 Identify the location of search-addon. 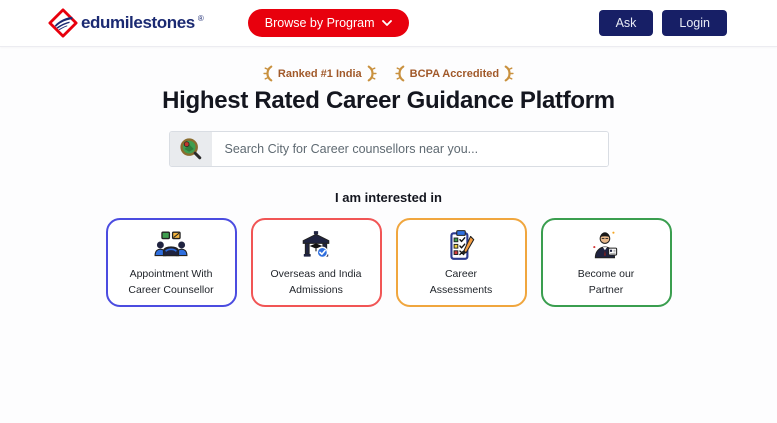
(190, 149).